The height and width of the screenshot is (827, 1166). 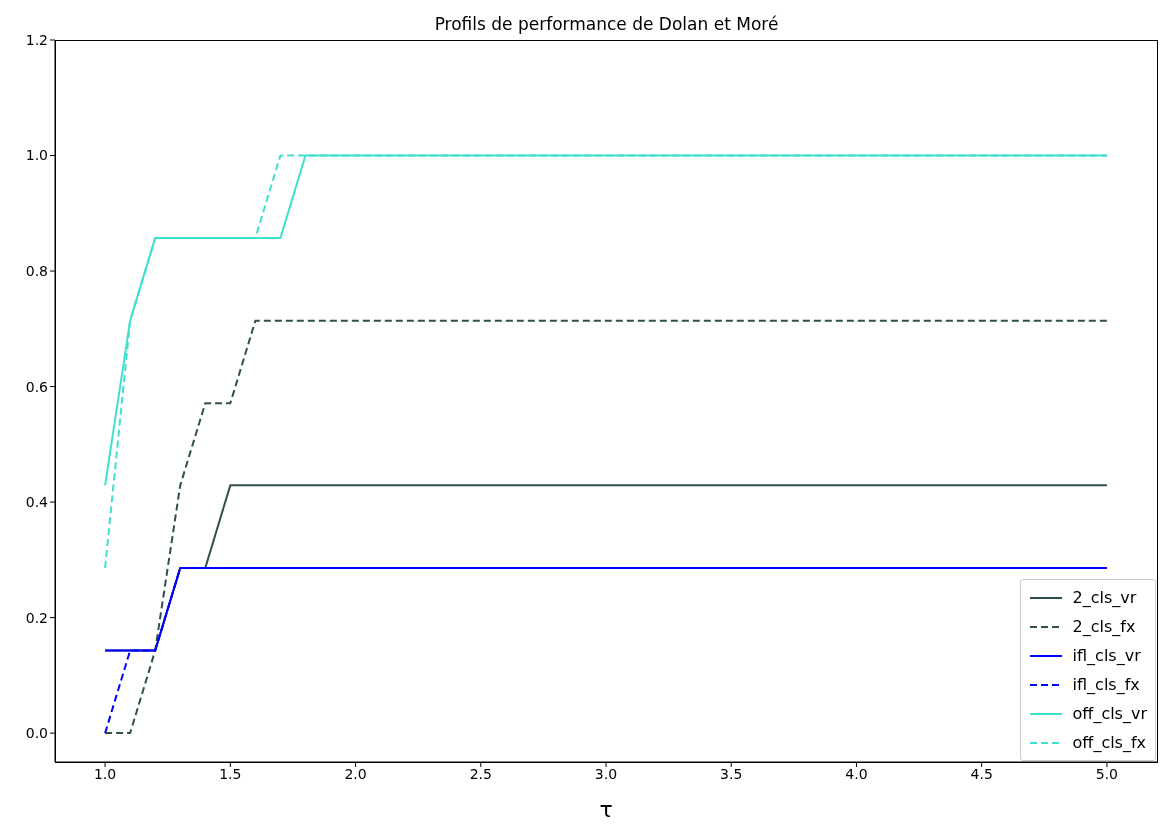 I want to click on y-tick-label: 0.2, so click(x=36, y=617).